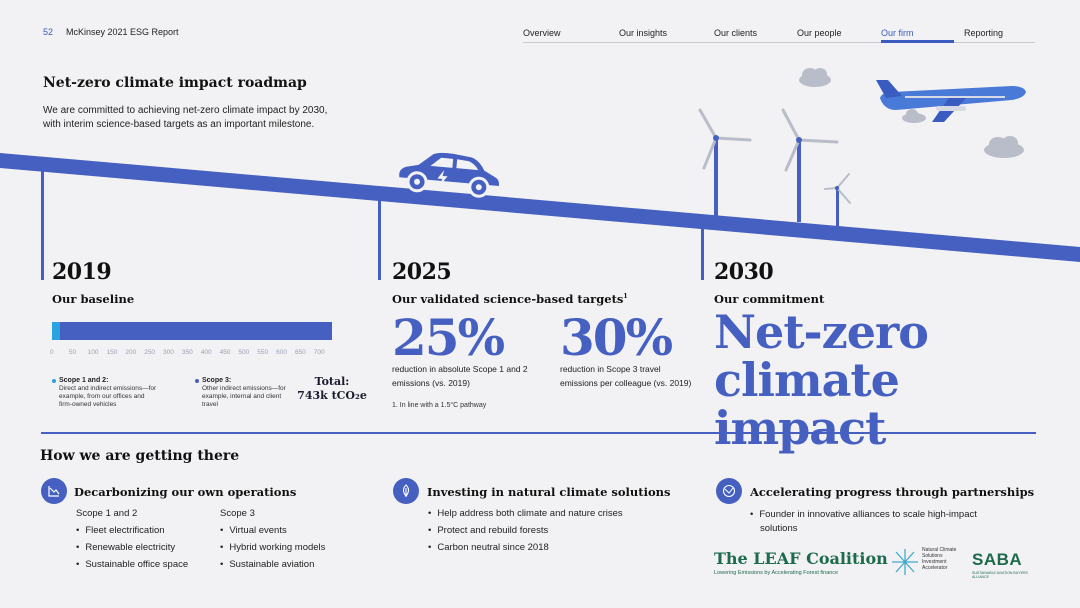 The image size is (1080, 608). I want to click on baseline-bar-tick: 400, so click(206, 352).